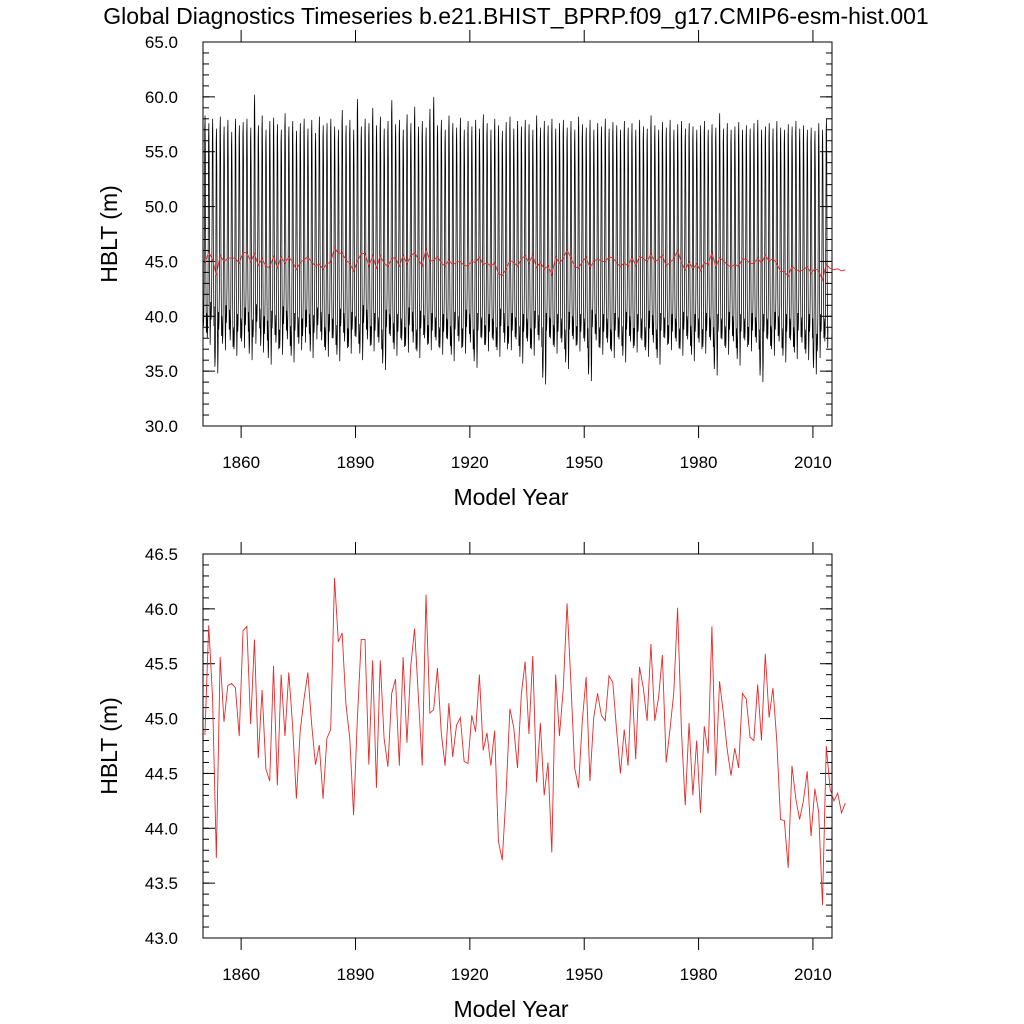 This screenshot has width=1024, height=1024. What do you see at coordinates (161, 426) in the screenshot?
I see `top-y-tick-label: 30.0` at bounding box center [161, 426].